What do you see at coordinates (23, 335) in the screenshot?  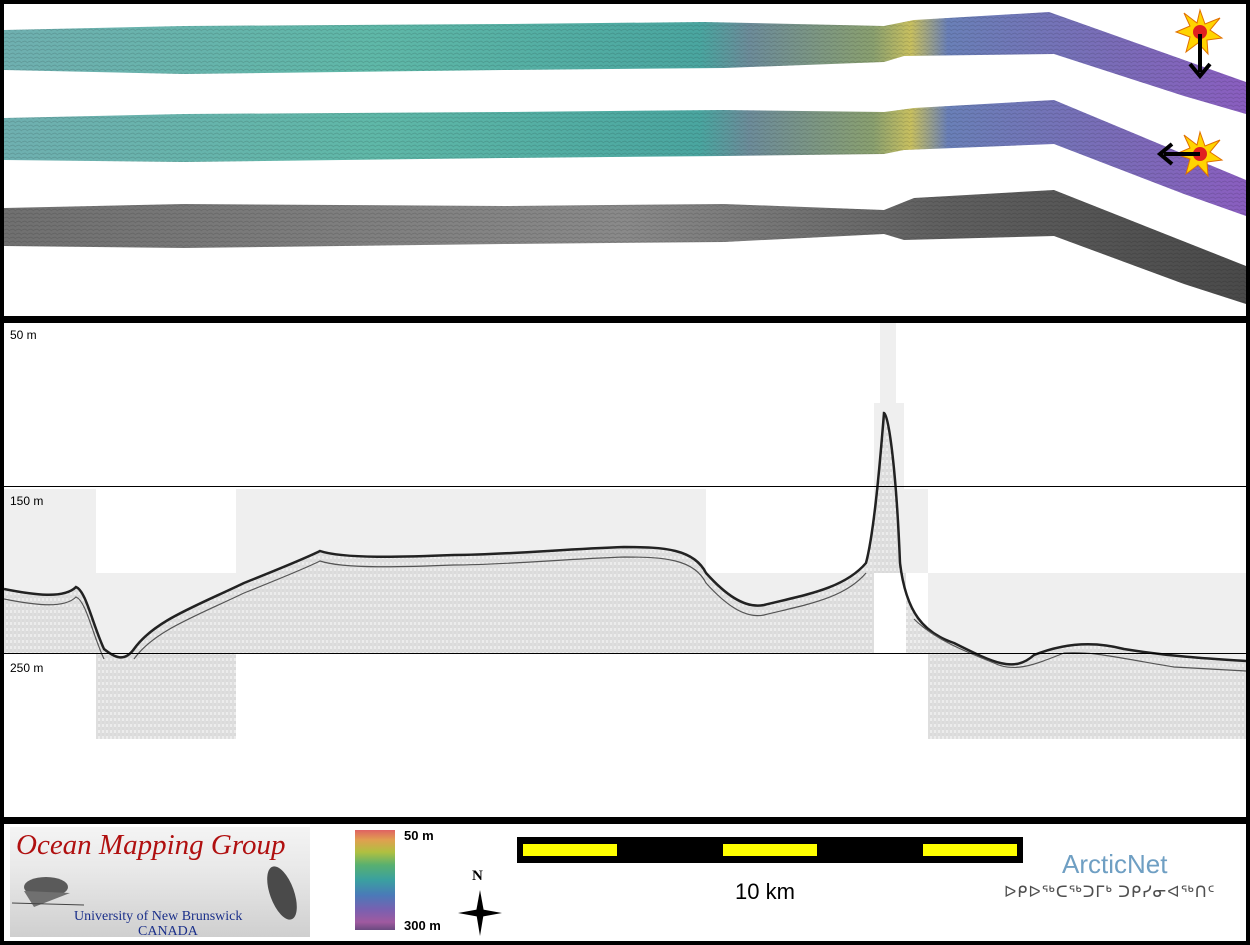 I see `depth-label-50: 50 m` at bounding box center [23, 335].